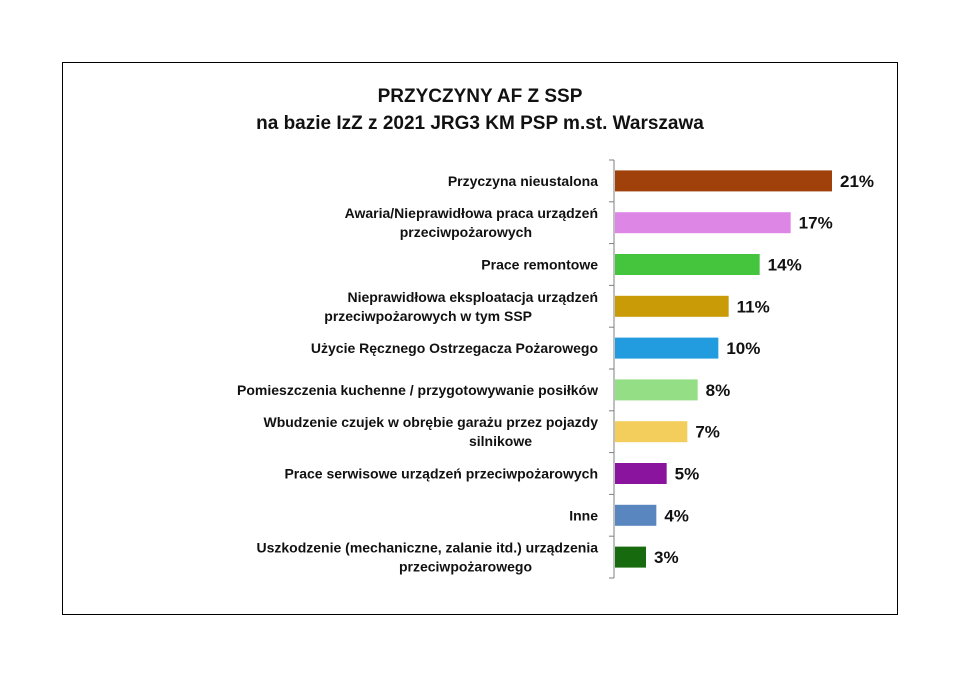 Image resolution: width=960 pixels, height=679 pixels. Describe the element at coordinates (539, 265) in the screenshot. I see `category-label: Prace remontowe` at that location.